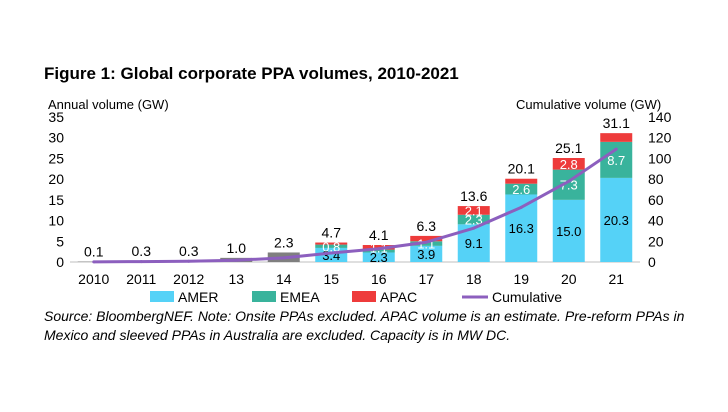 The width and height of the screenshot is (728, 412). What do you see at coordinates (660, 158) in the screenshot?
I see `y2-tick-label: 100` at bounding box center [660, 158].